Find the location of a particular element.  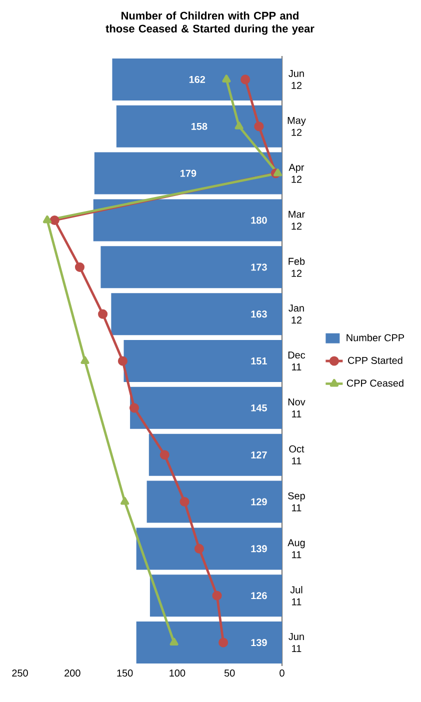

legend-label: CPP Started is located at coordinates (375, 360).